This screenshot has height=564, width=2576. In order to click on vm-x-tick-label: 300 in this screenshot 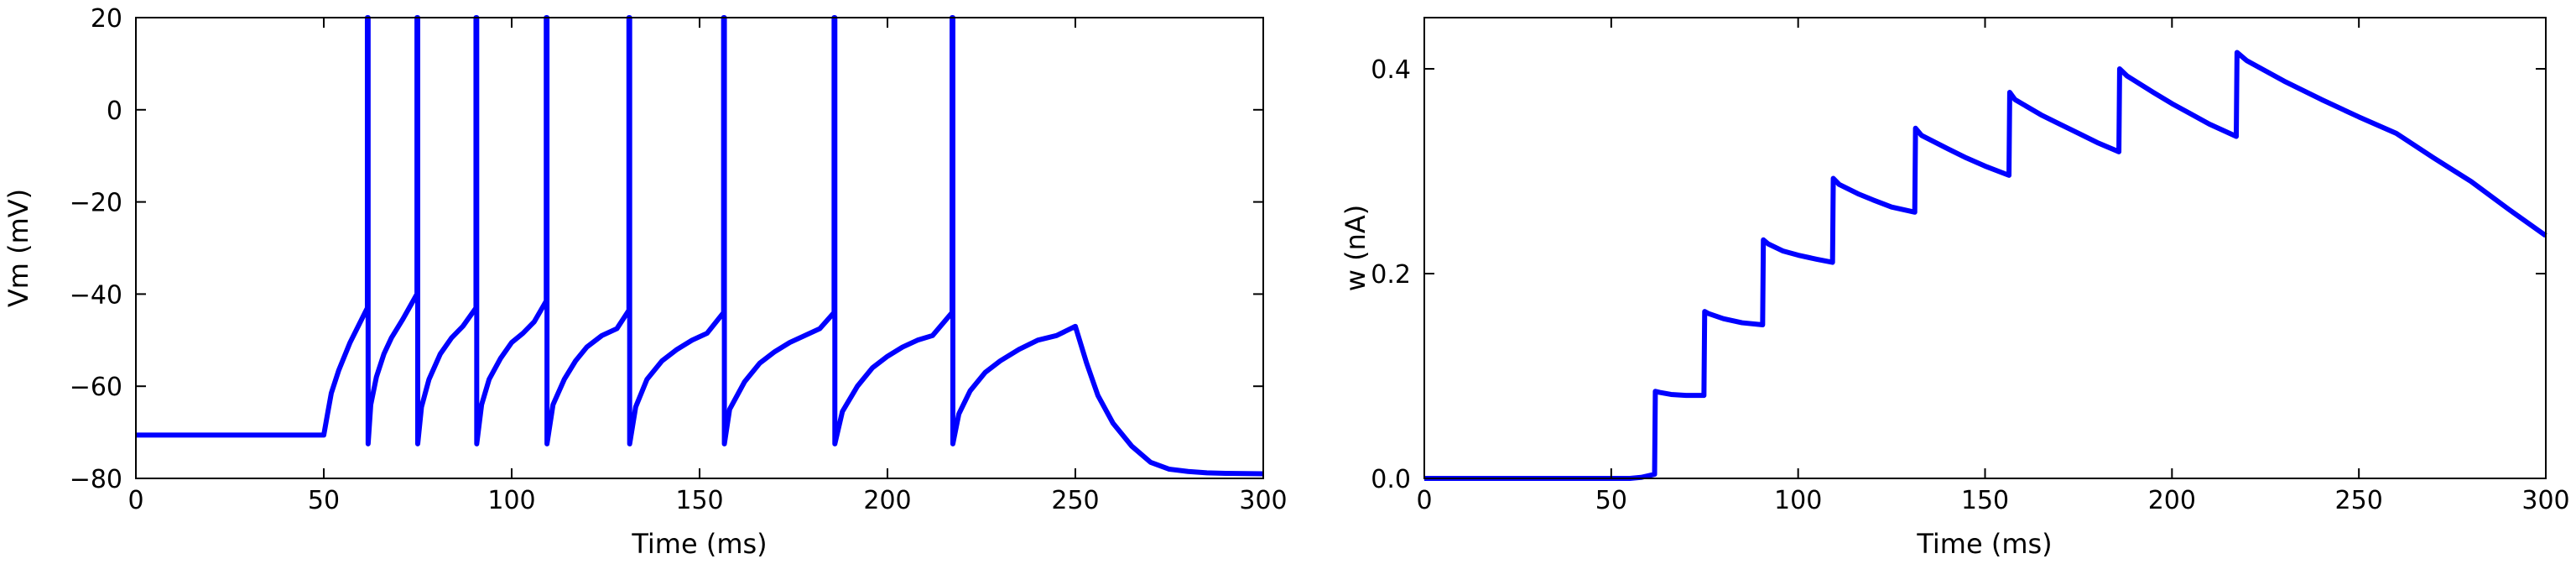, I will do `click(1263, 500)`.